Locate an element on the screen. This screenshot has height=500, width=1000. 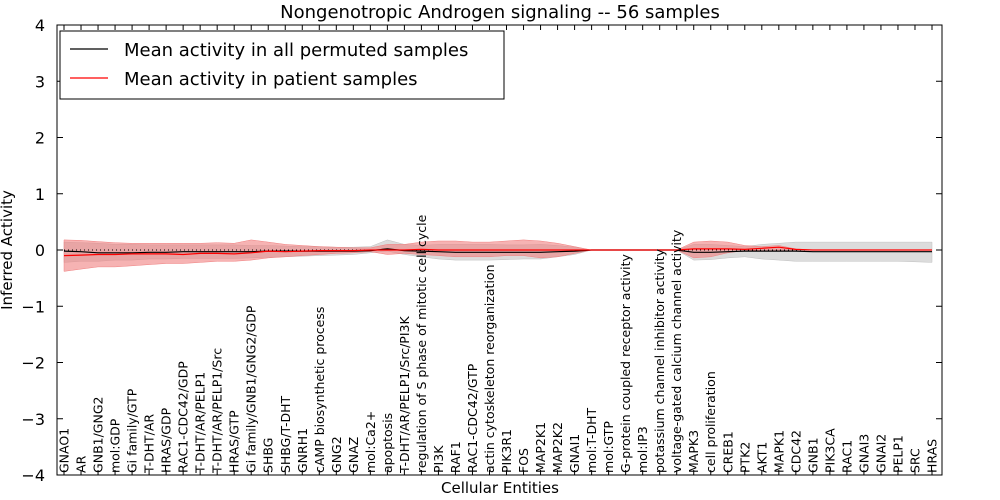
x-axis-title: Cellular Entities is located at coordinates (500, 488).